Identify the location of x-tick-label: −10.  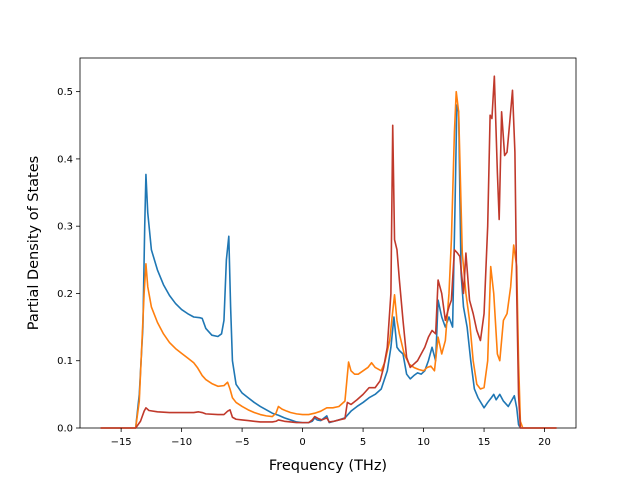
(181, 442).